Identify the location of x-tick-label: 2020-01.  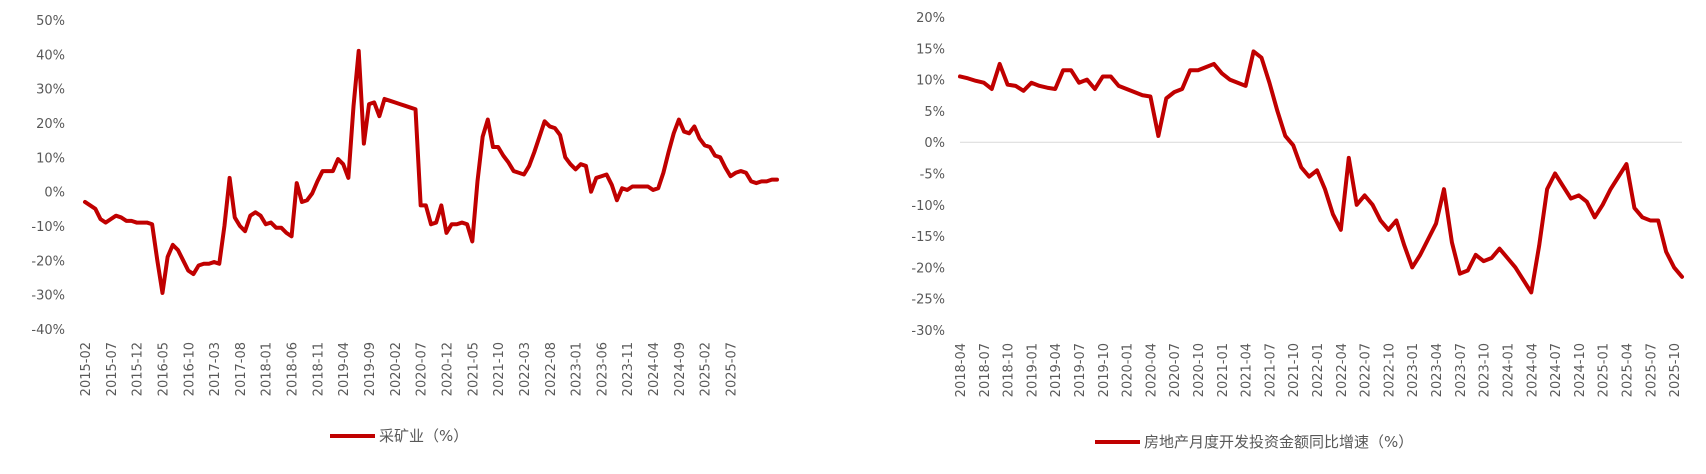
(1128, 370).